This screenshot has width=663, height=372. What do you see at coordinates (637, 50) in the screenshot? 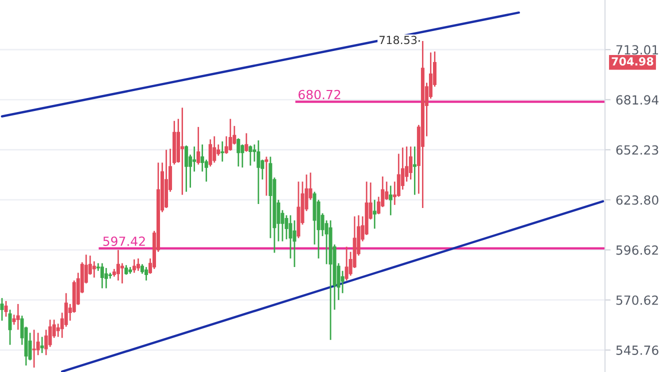
I see `y-tick-label: 713.01` at bounding box center [637, 50].